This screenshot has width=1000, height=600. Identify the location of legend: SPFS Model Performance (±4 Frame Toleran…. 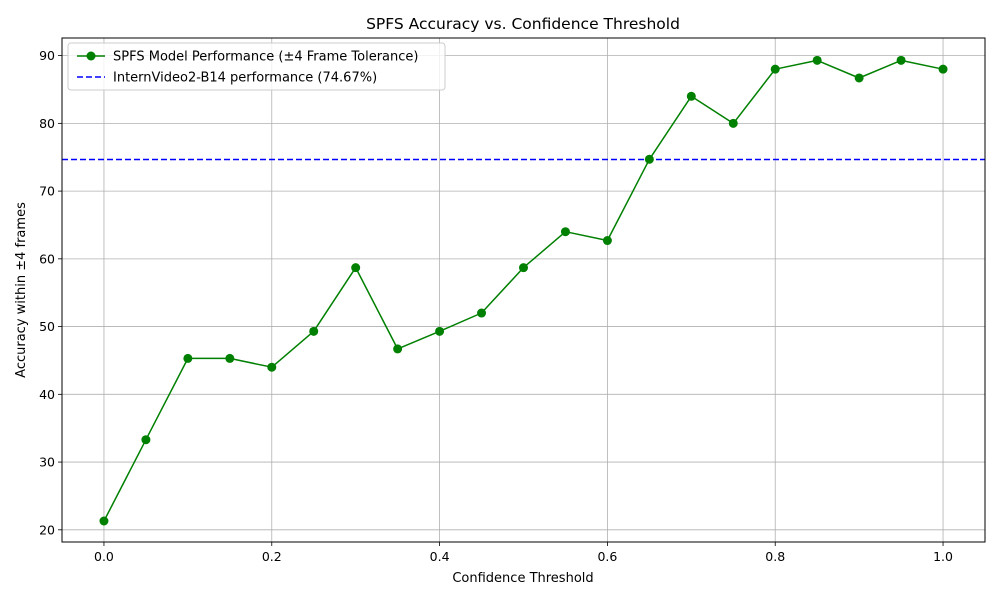
(256, 66).